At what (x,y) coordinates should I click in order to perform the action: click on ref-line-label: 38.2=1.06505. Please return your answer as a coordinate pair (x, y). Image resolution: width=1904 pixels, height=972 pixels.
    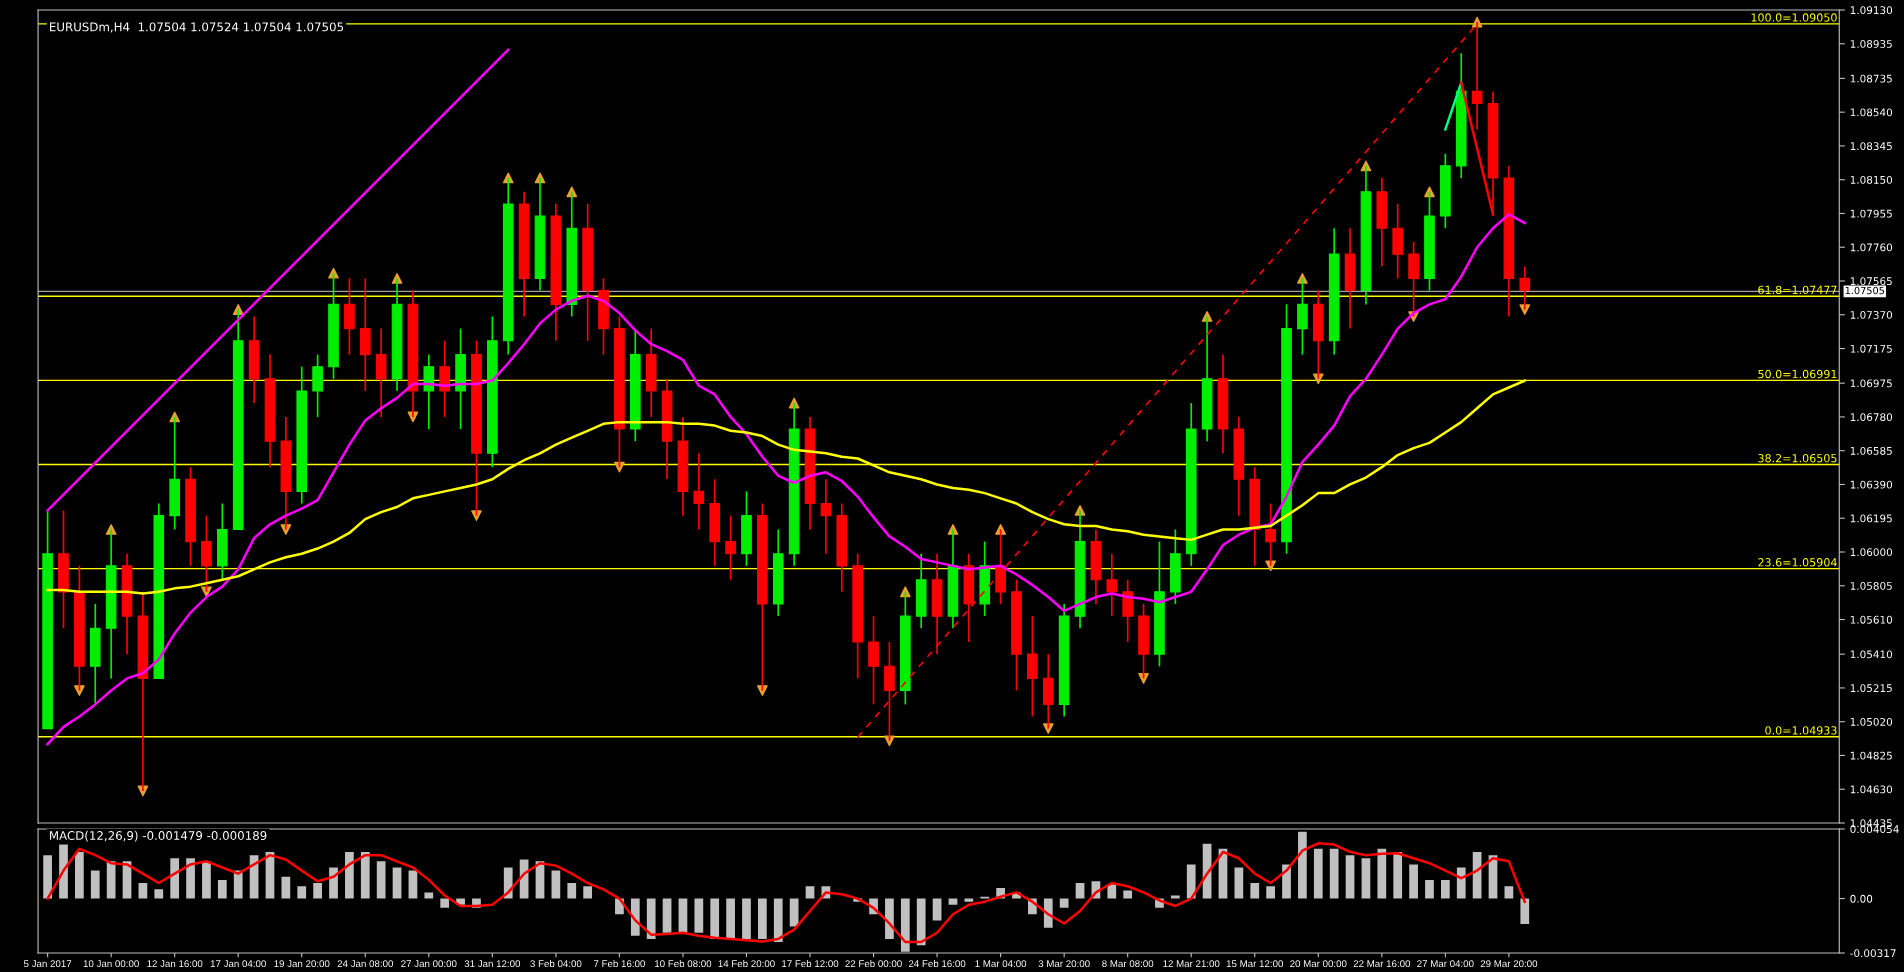
    Looking at the image, I should click on (1797, 458).